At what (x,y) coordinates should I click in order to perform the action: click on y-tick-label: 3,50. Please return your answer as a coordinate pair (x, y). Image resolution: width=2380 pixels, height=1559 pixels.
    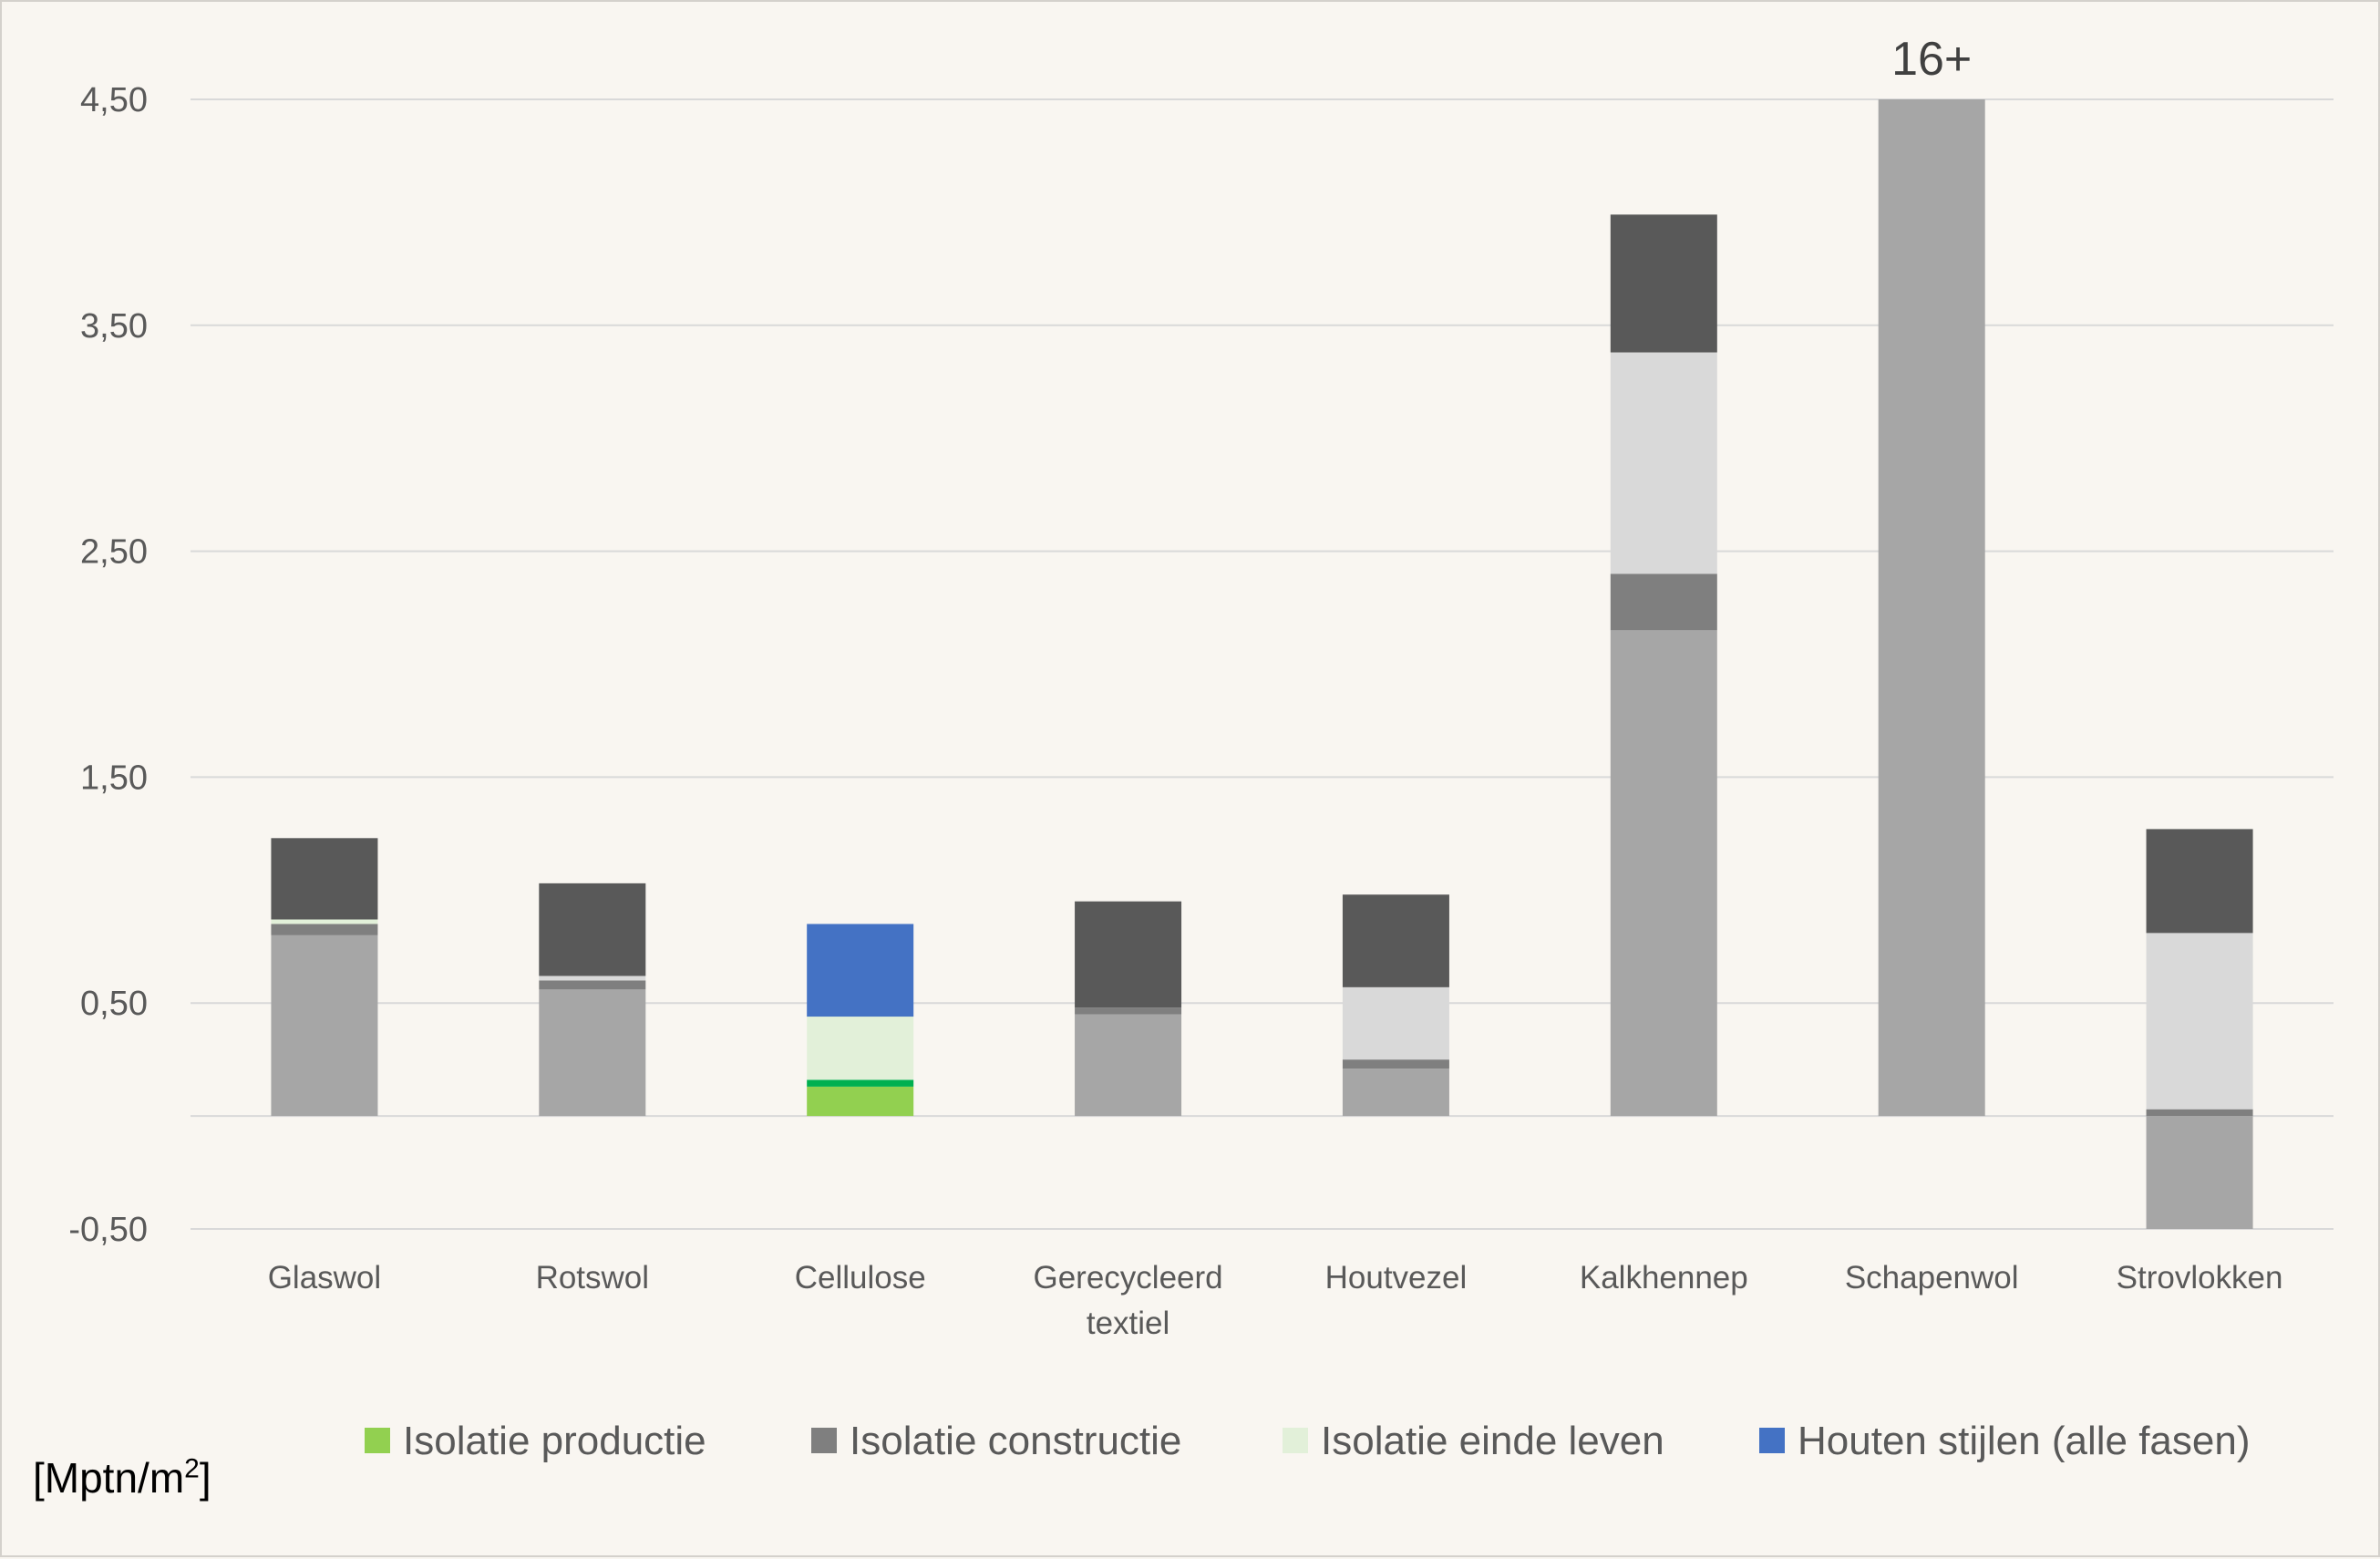
    Looking at the image, I should click on (114, 326).